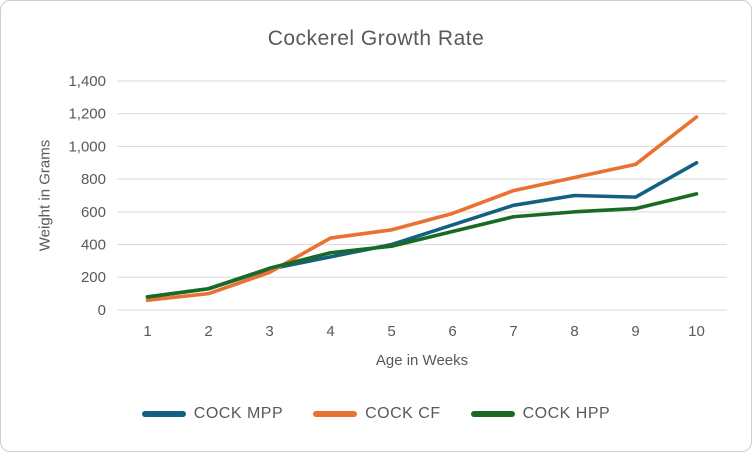 Image resolution: width=754 pixels, height=454 pixels. I want to click on legend-label: COCK MPP, so click(238, 413).